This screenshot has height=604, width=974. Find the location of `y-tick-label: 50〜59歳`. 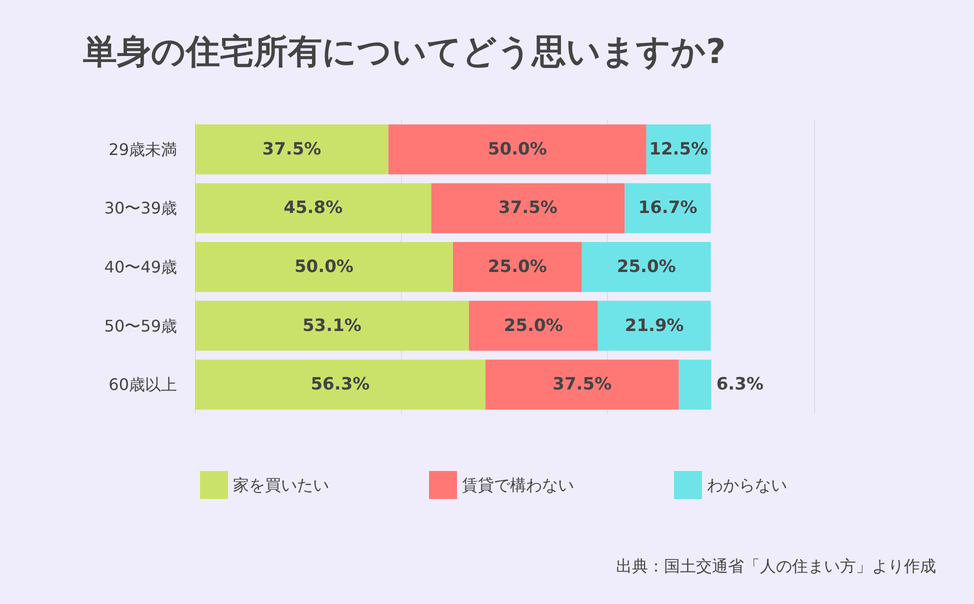

y-tick-label: 50〜59歳 is located at coordinates (140, 326).